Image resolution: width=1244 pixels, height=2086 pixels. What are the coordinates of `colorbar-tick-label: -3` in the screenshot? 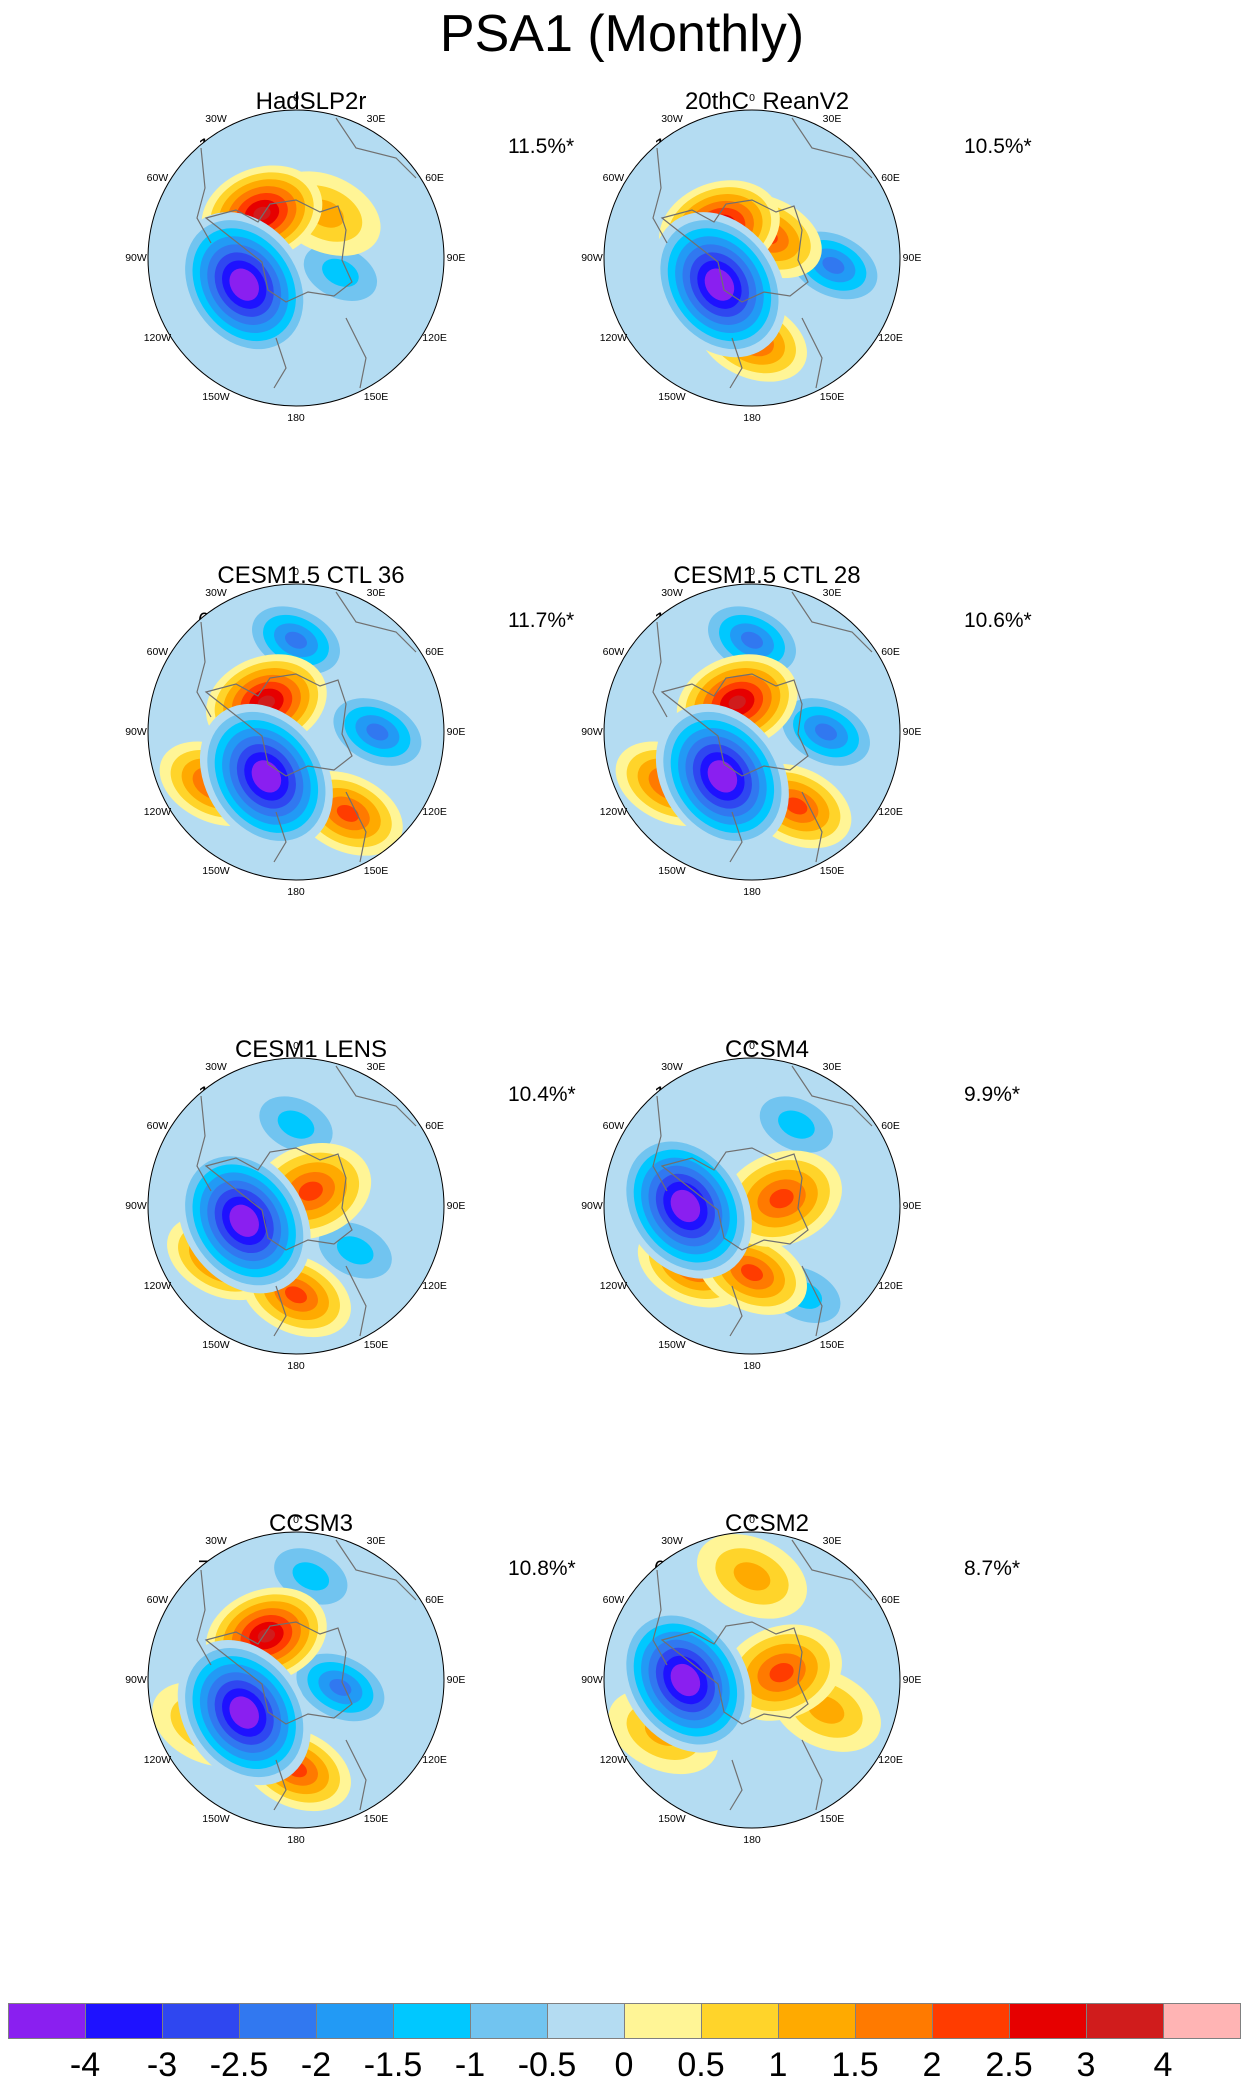 It's located at (162, 2065).